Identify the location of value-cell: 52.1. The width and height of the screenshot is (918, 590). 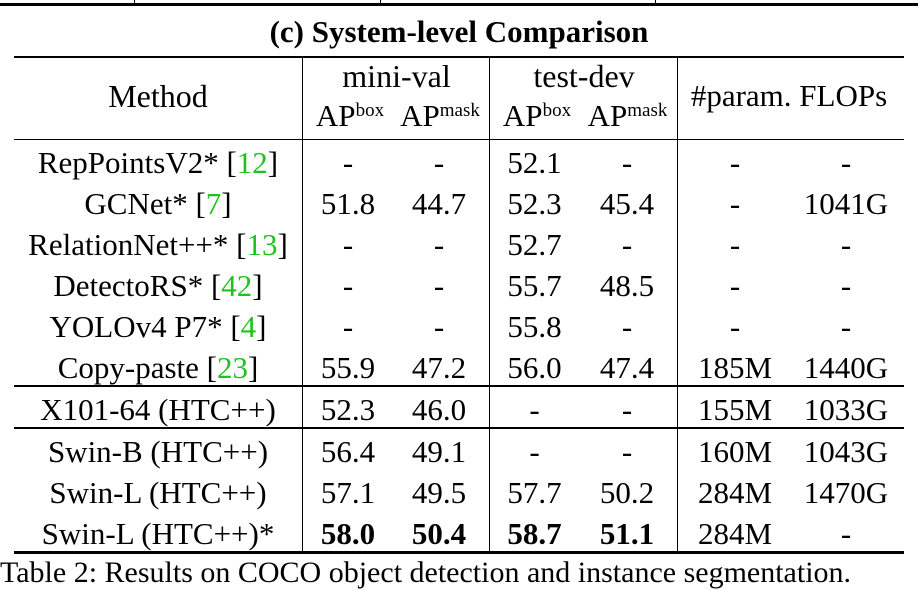
(534, 162).